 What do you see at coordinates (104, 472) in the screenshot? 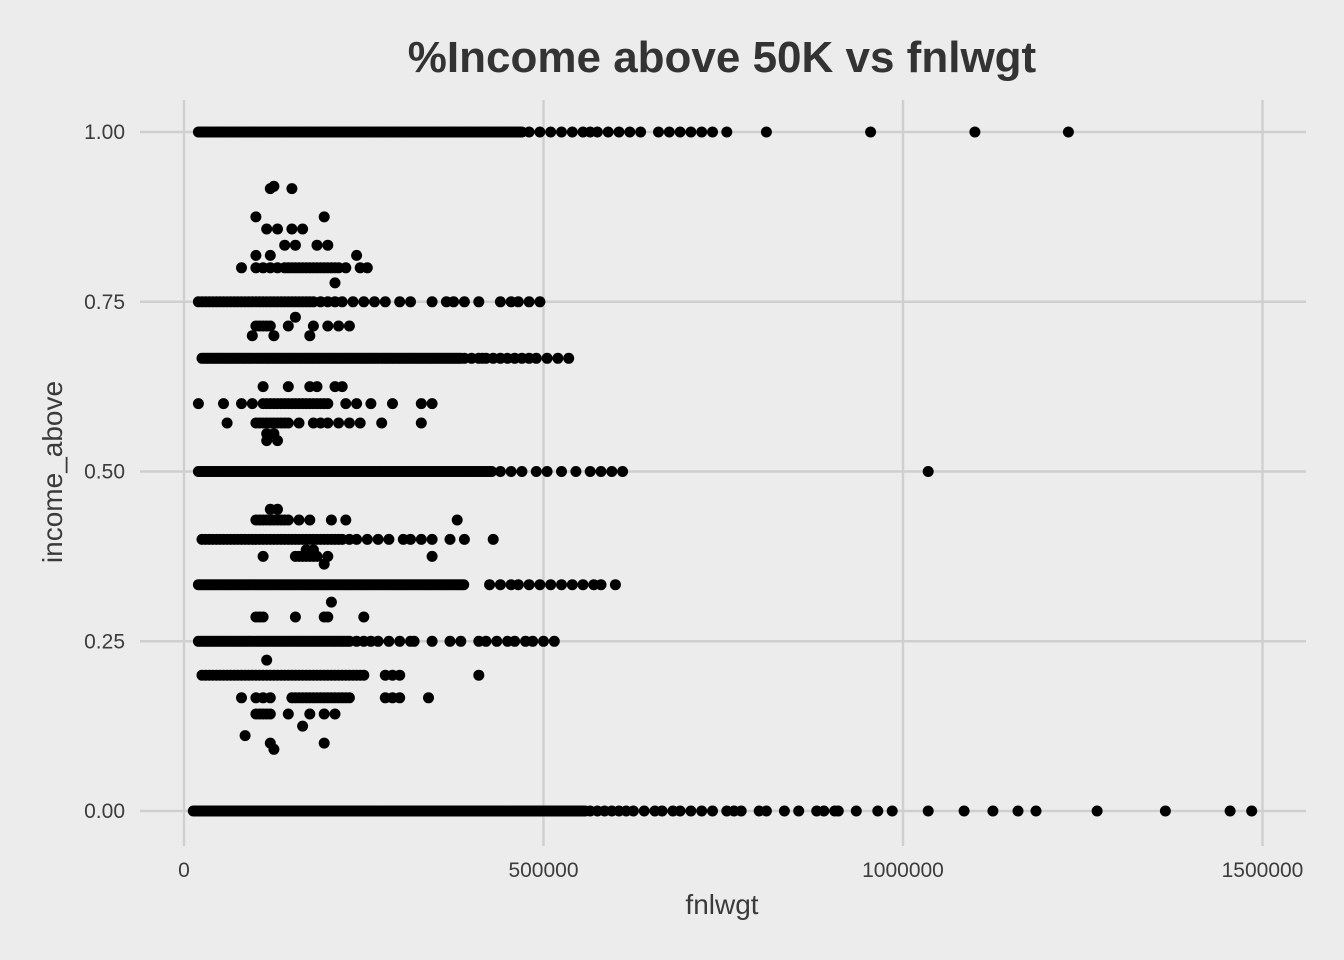
I see `y-axis-ticks: 0.00 0.25 0.50 0.75 1.00` at bounding box center [104, 472].